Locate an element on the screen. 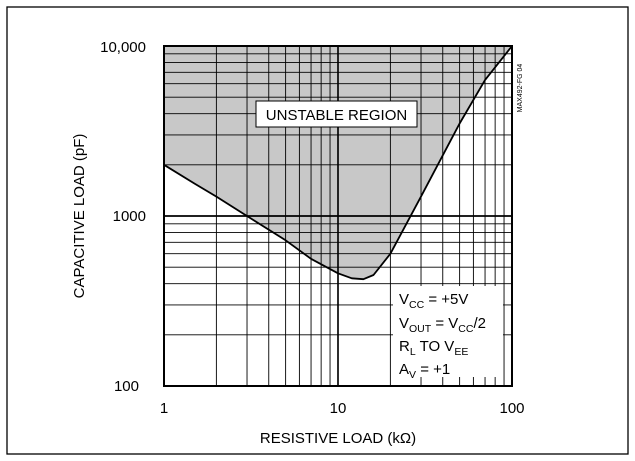 This screenshot has width=635, height=461. region-label: UNSTABLE REGION is located at coordinates (336, 115).